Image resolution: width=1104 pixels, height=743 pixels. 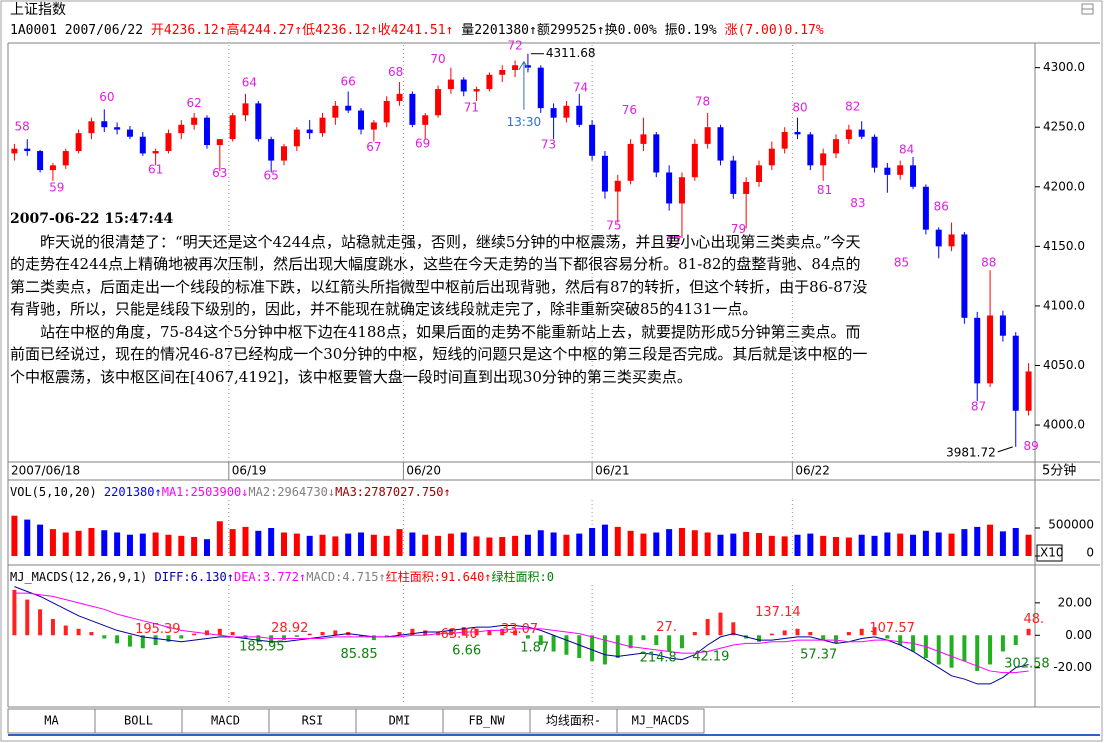 I want to click on tab-label: RSI, so click(x=313, y=721).